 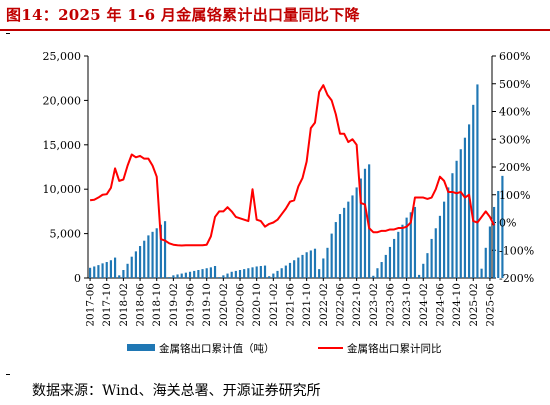 What do you see at coordinates (141, 347) in the screenshot?
I see `legend-bar-swatch` at bounding box center [141, 347].